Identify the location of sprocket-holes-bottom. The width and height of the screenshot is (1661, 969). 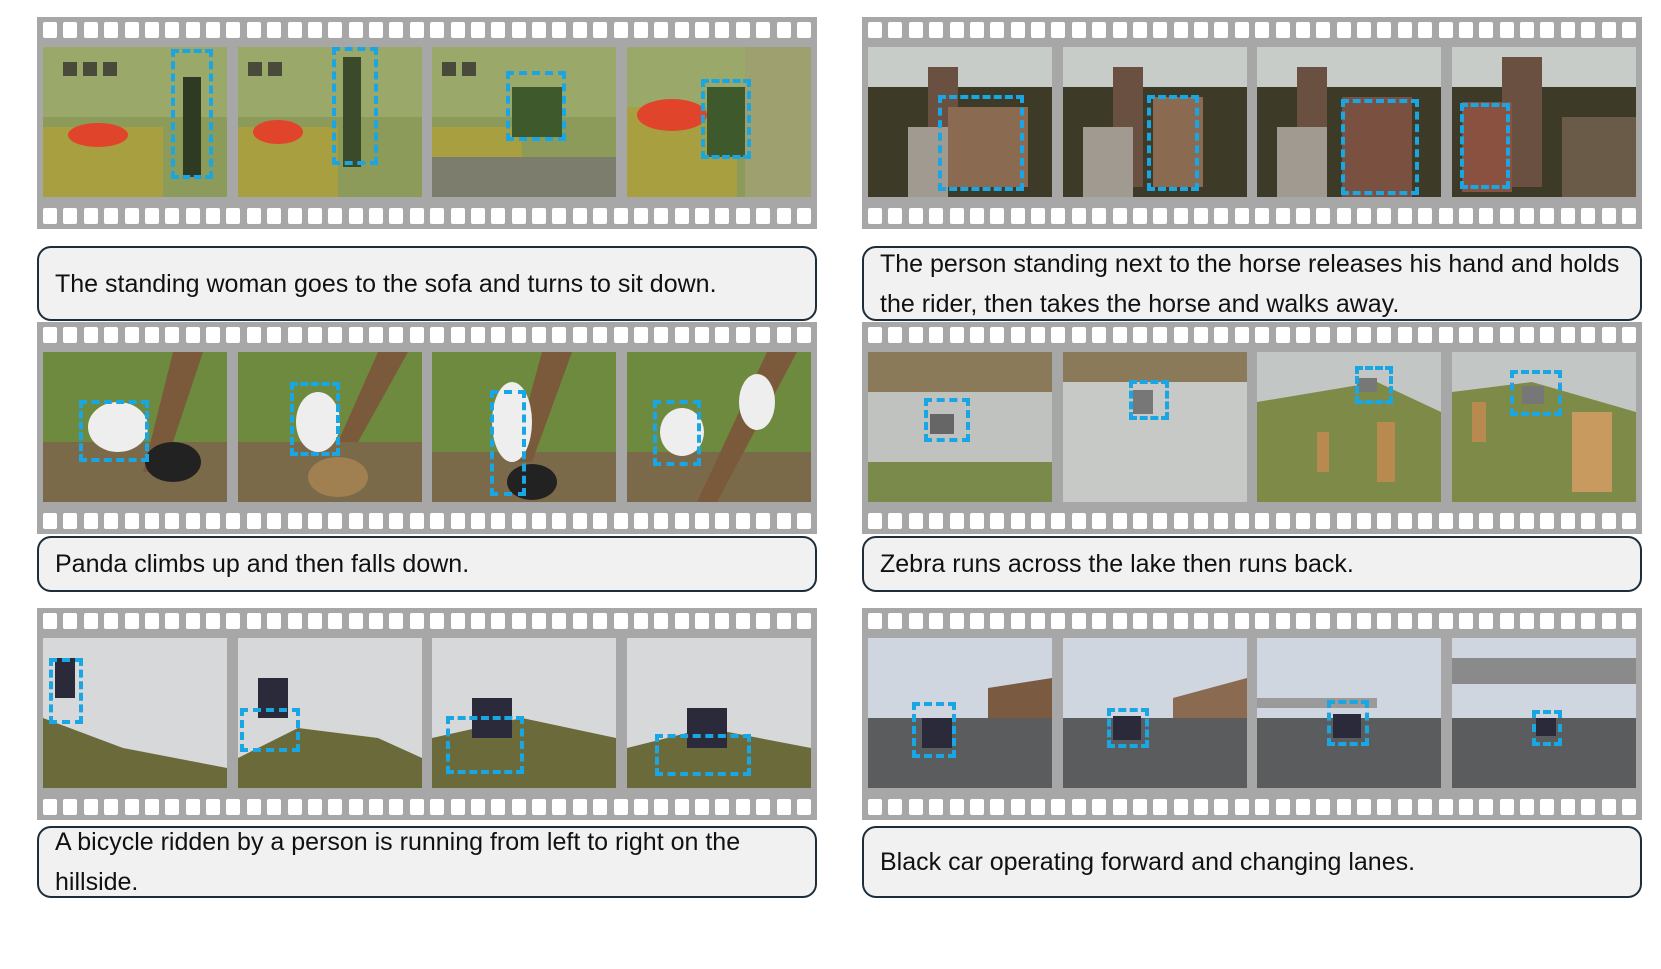
(1252, 807).